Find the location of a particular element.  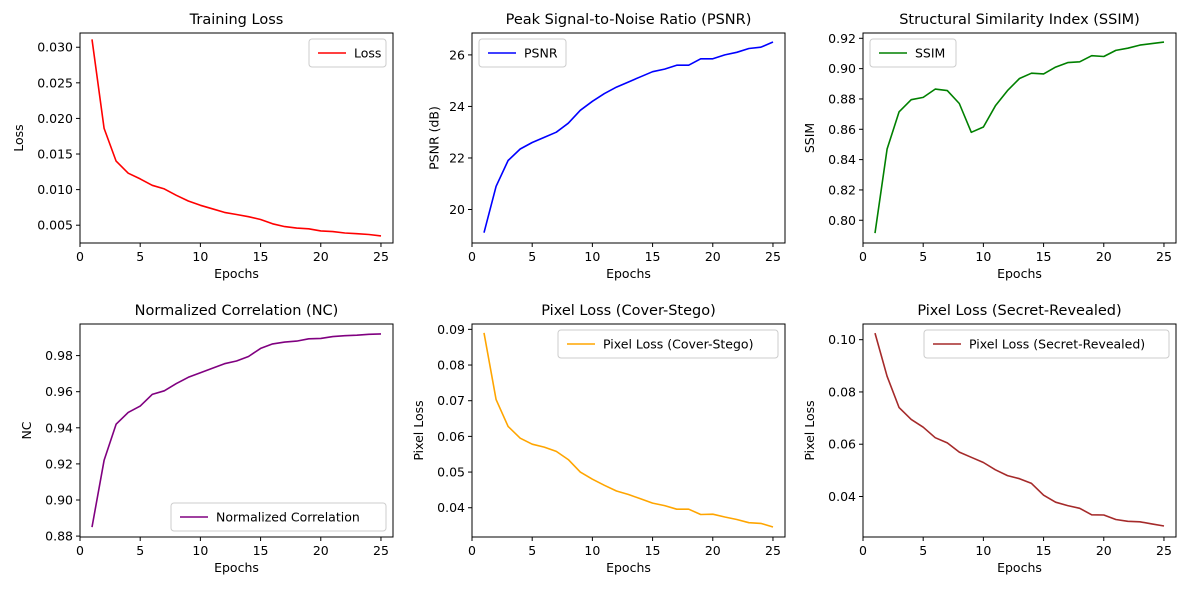

y-axis-label: SSIM is located at coordinates (809, 138).